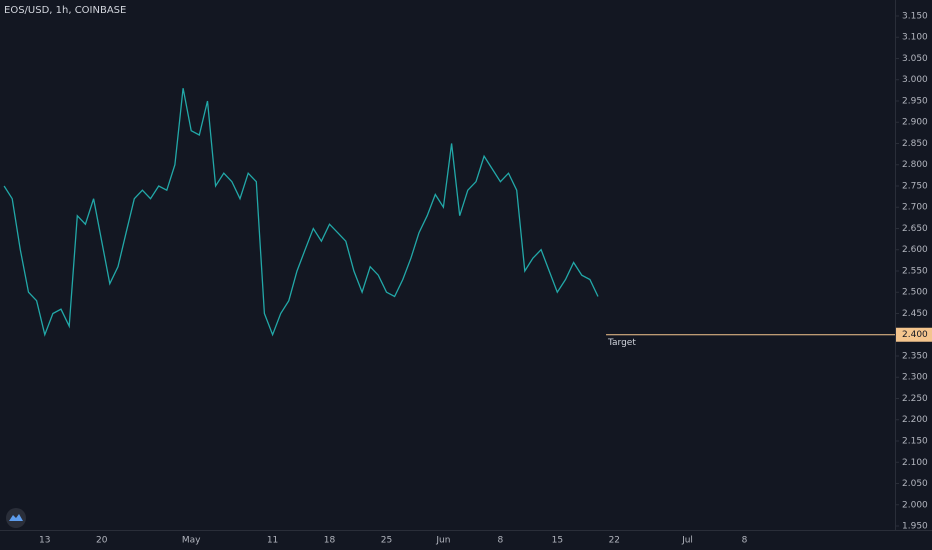  What do you see at coordinates (915, 101) in the screenshot?
I see `y-tick-label: 2.950` at bounding box center [915, 101].